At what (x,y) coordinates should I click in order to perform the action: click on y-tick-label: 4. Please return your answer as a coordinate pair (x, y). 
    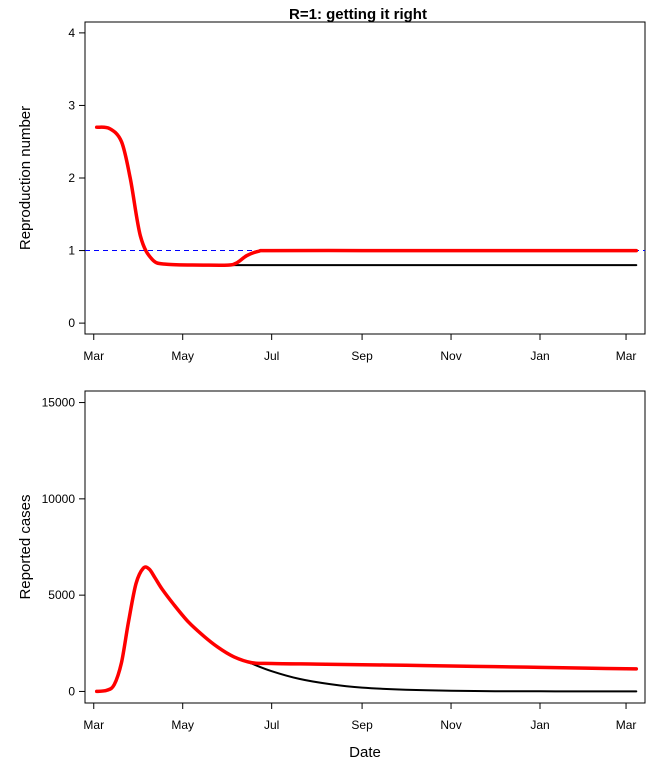
    Looking at the image, I should click on (71, 33).